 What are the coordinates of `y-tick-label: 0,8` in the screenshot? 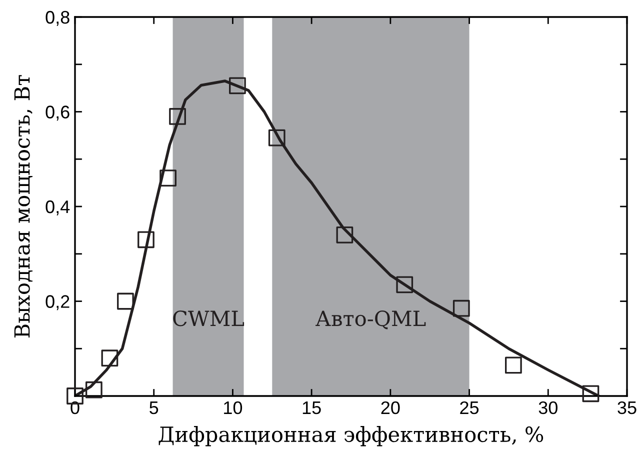 It's located at (58, 18).